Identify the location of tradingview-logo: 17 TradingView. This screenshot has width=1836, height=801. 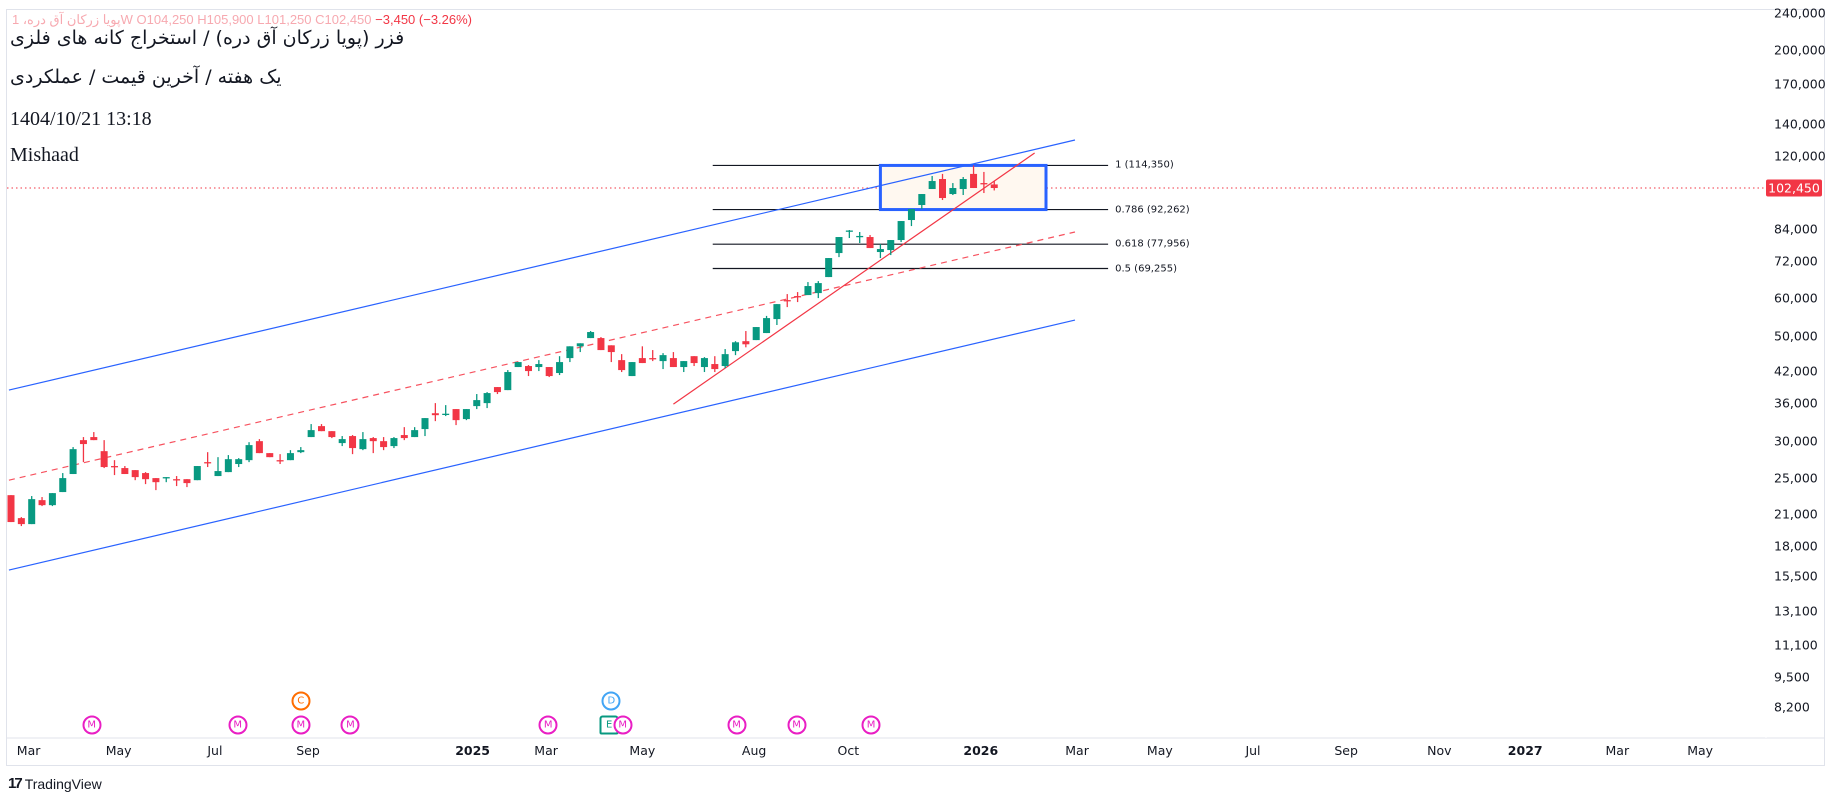
(55, 783).